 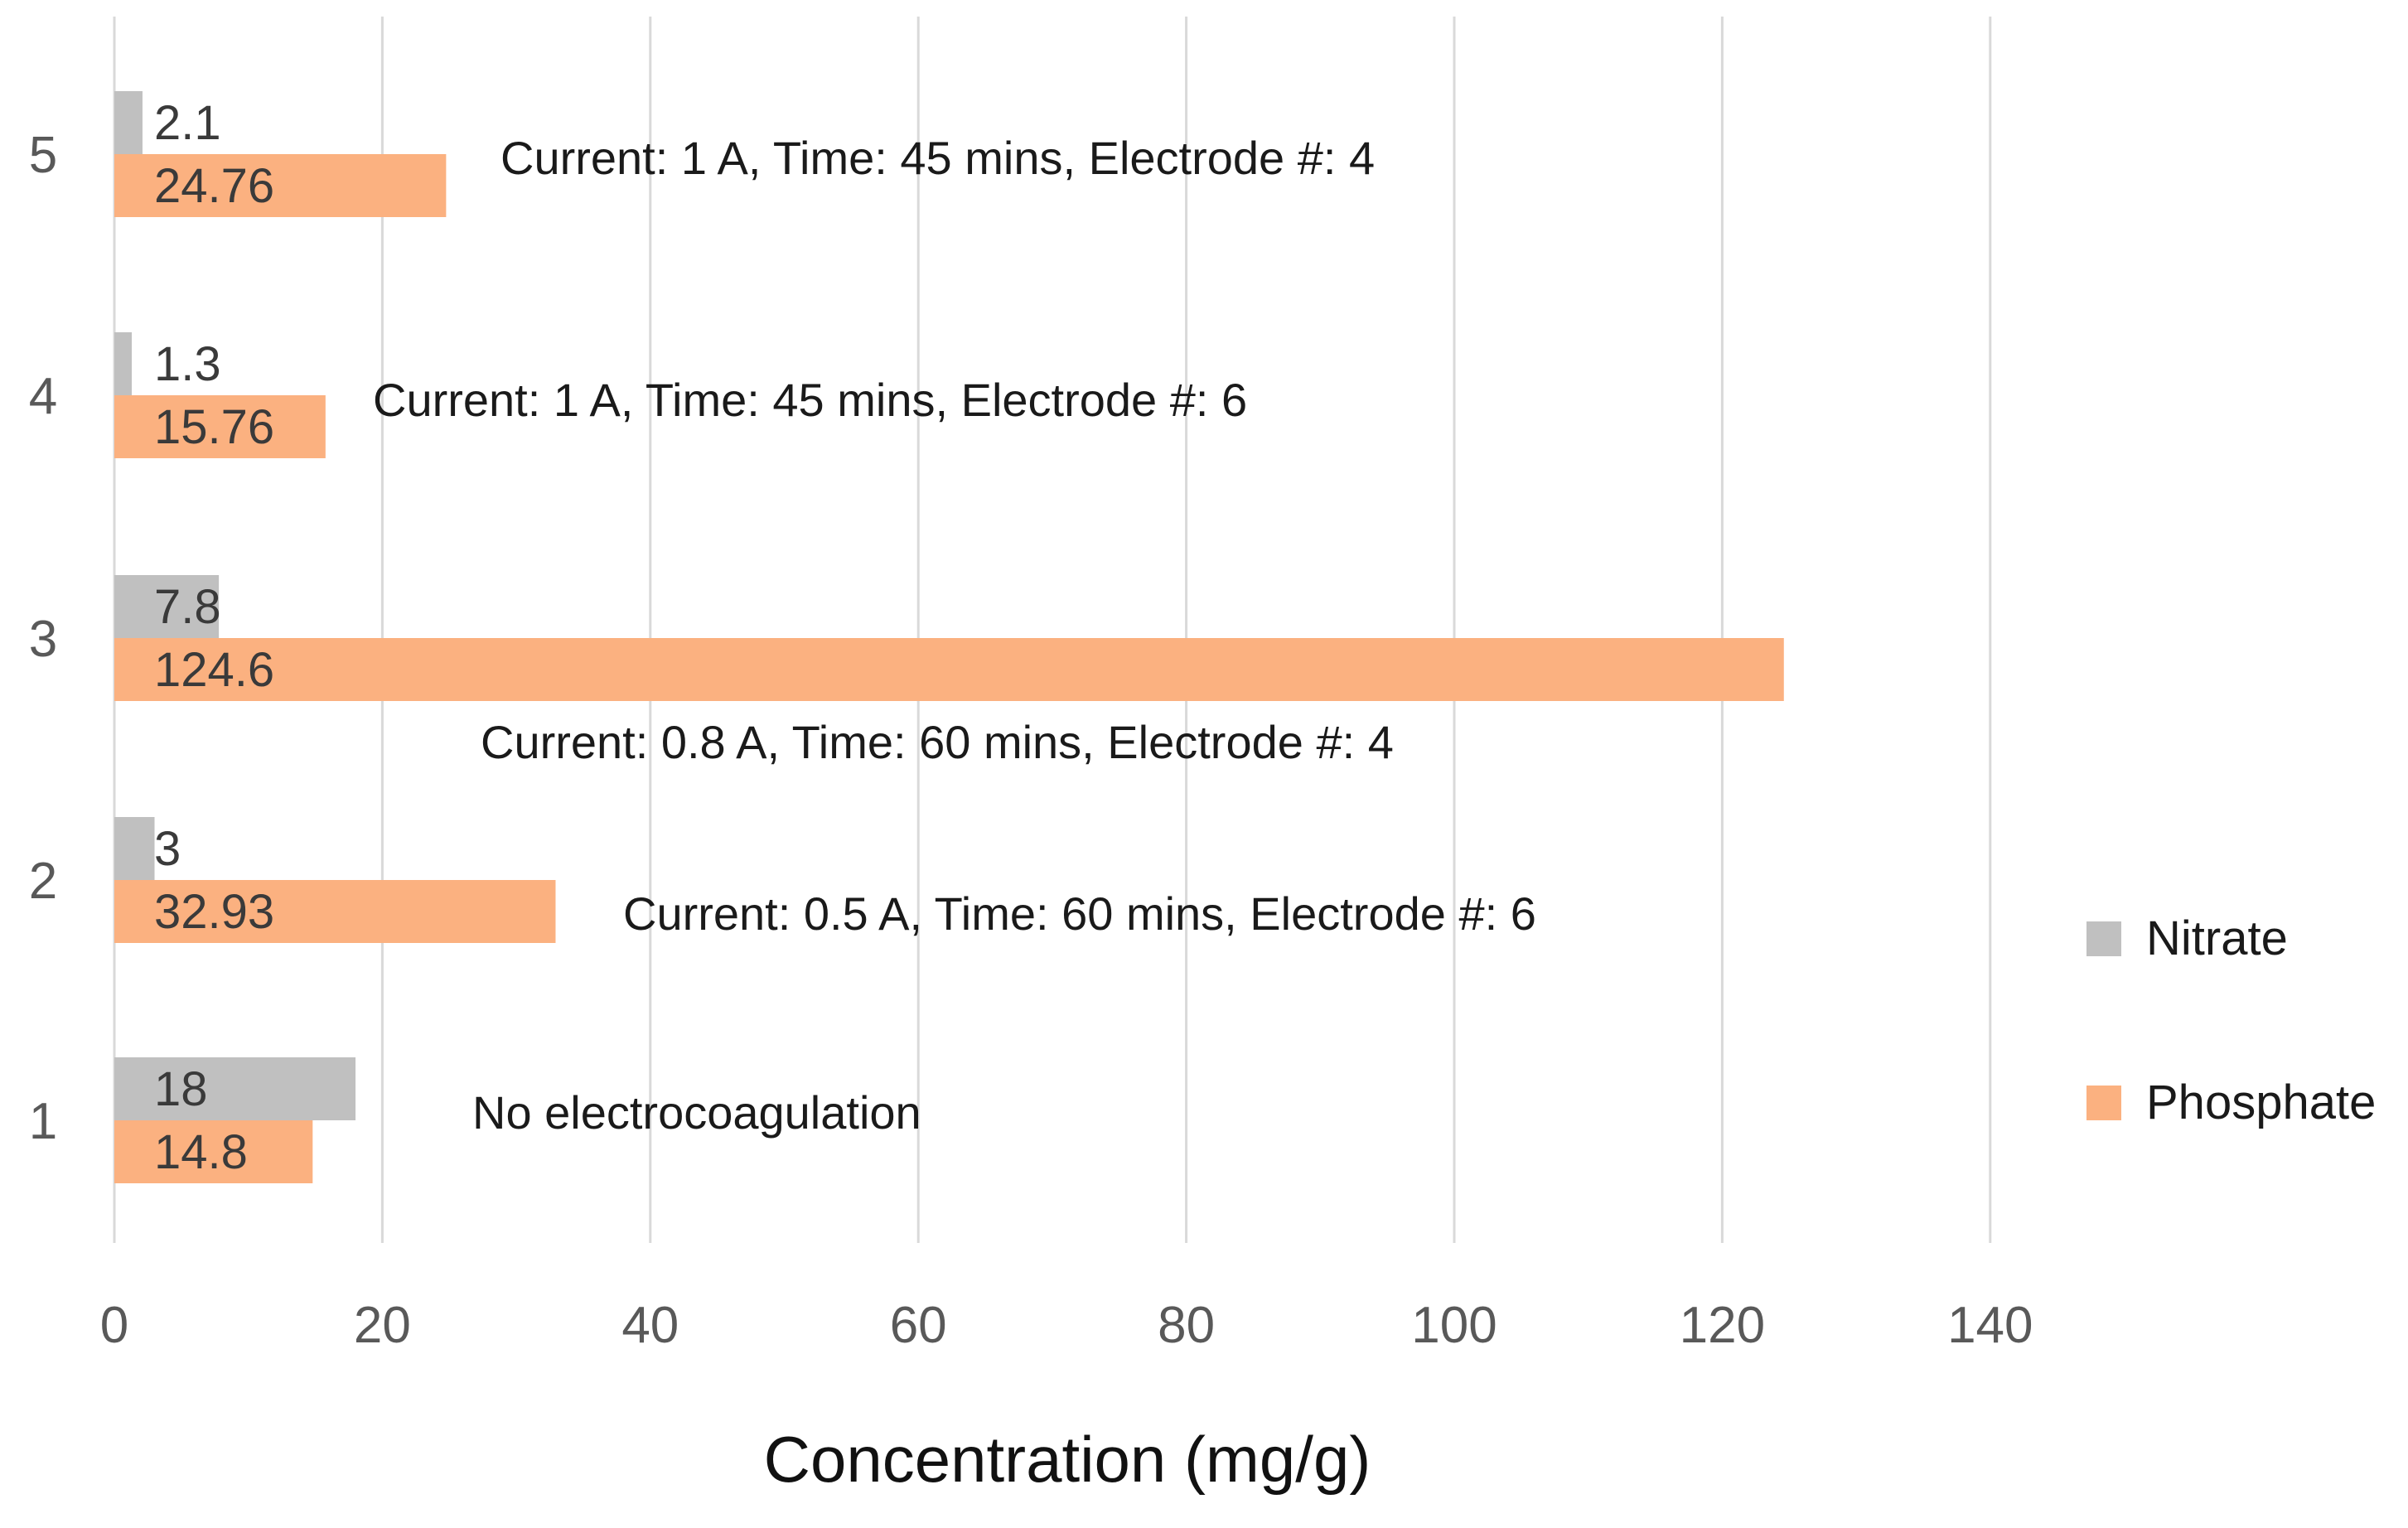 I want to click on x-tick-label-20: 20, so click(x=382, y=1325).